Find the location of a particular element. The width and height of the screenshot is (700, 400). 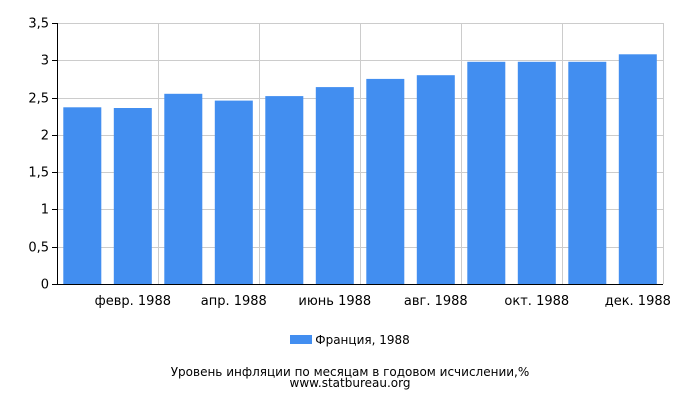

legend: Франция, 1988 is located at coordinates (350, 340).